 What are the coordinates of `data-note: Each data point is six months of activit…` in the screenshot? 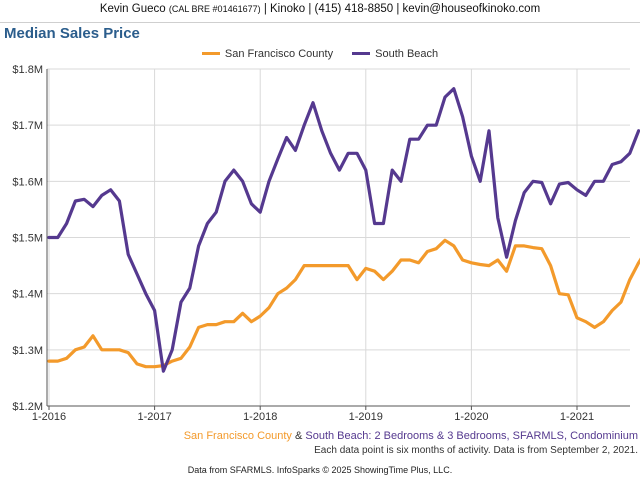 It's located at (476, 450).